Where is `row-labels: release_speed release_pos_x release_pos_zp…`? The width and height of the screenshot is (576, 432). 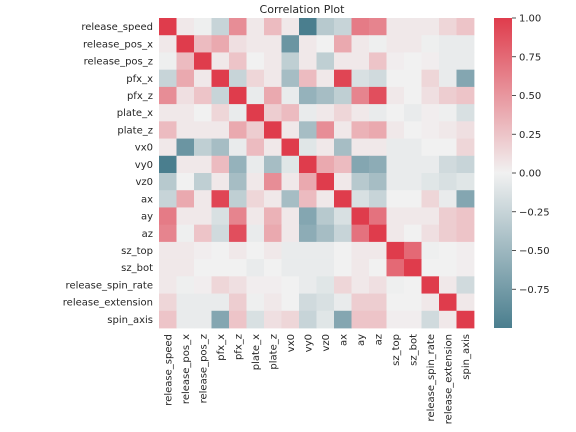
row-labels: release_speed release_pos_x release_pos_zp… is located at coordinates (108, 174).